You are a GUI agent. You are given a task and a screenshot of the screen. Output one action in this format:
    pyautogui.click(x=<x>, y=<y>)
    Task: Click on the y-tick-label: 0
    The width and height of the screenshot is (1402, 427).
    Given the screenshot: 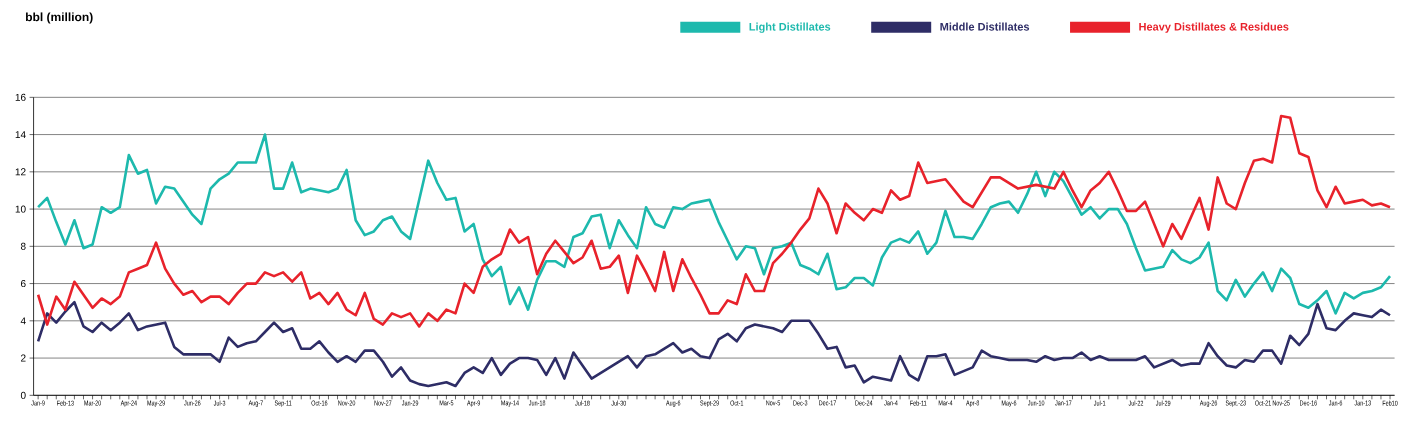 What is the action you would take?
    pyautogui.click(x=23, y=395)
    